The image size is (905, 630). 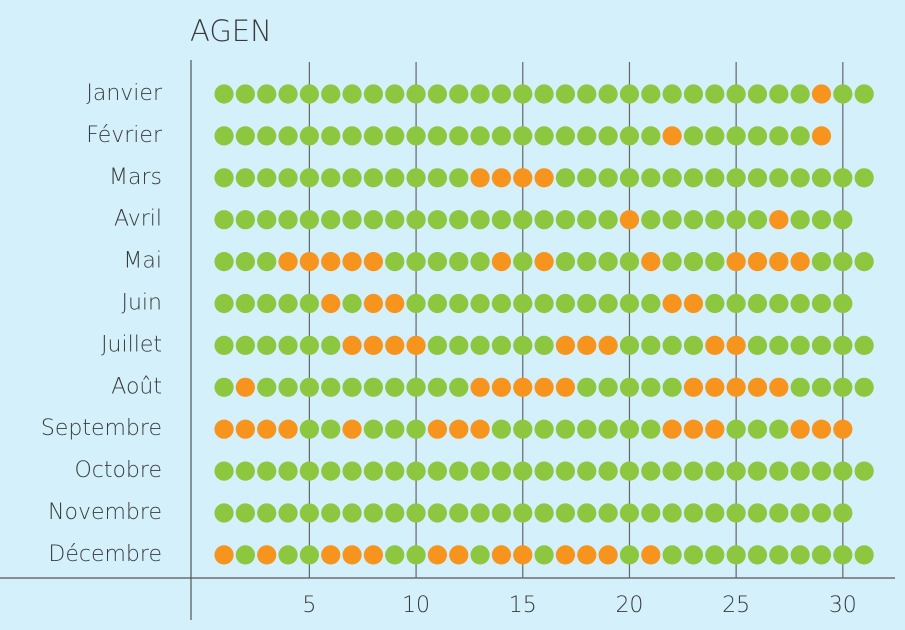 What do you see at coordinates (416, 605) in the screenshot?
I see `x-tick-label: 10` at bounding box center [416, 605].